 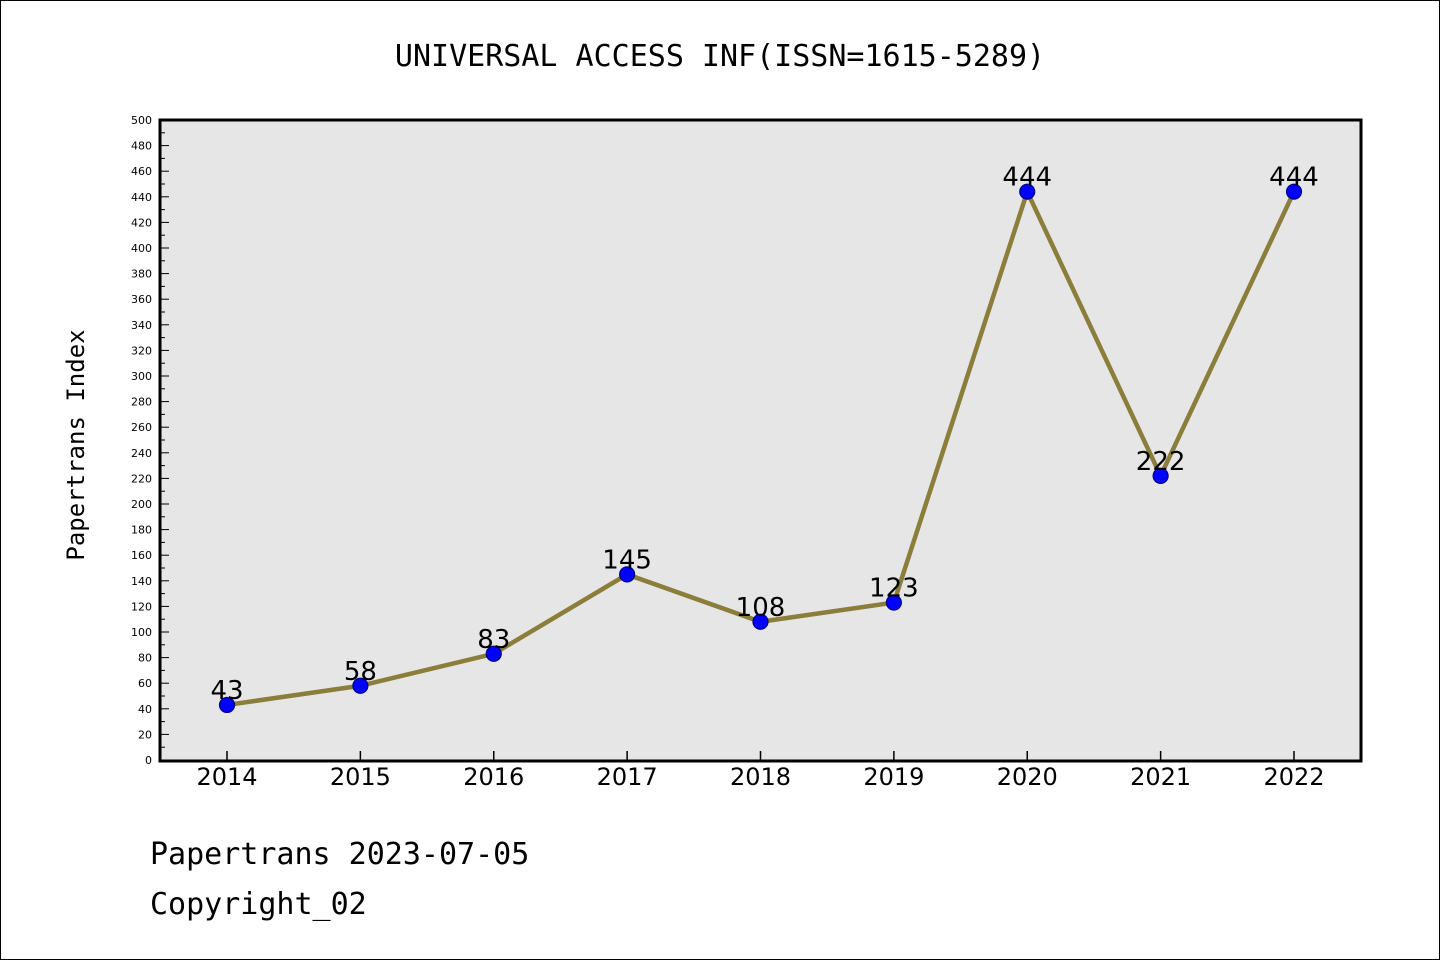 I want to click on x-tick-label: 2021, so click(x=1160, y=777).